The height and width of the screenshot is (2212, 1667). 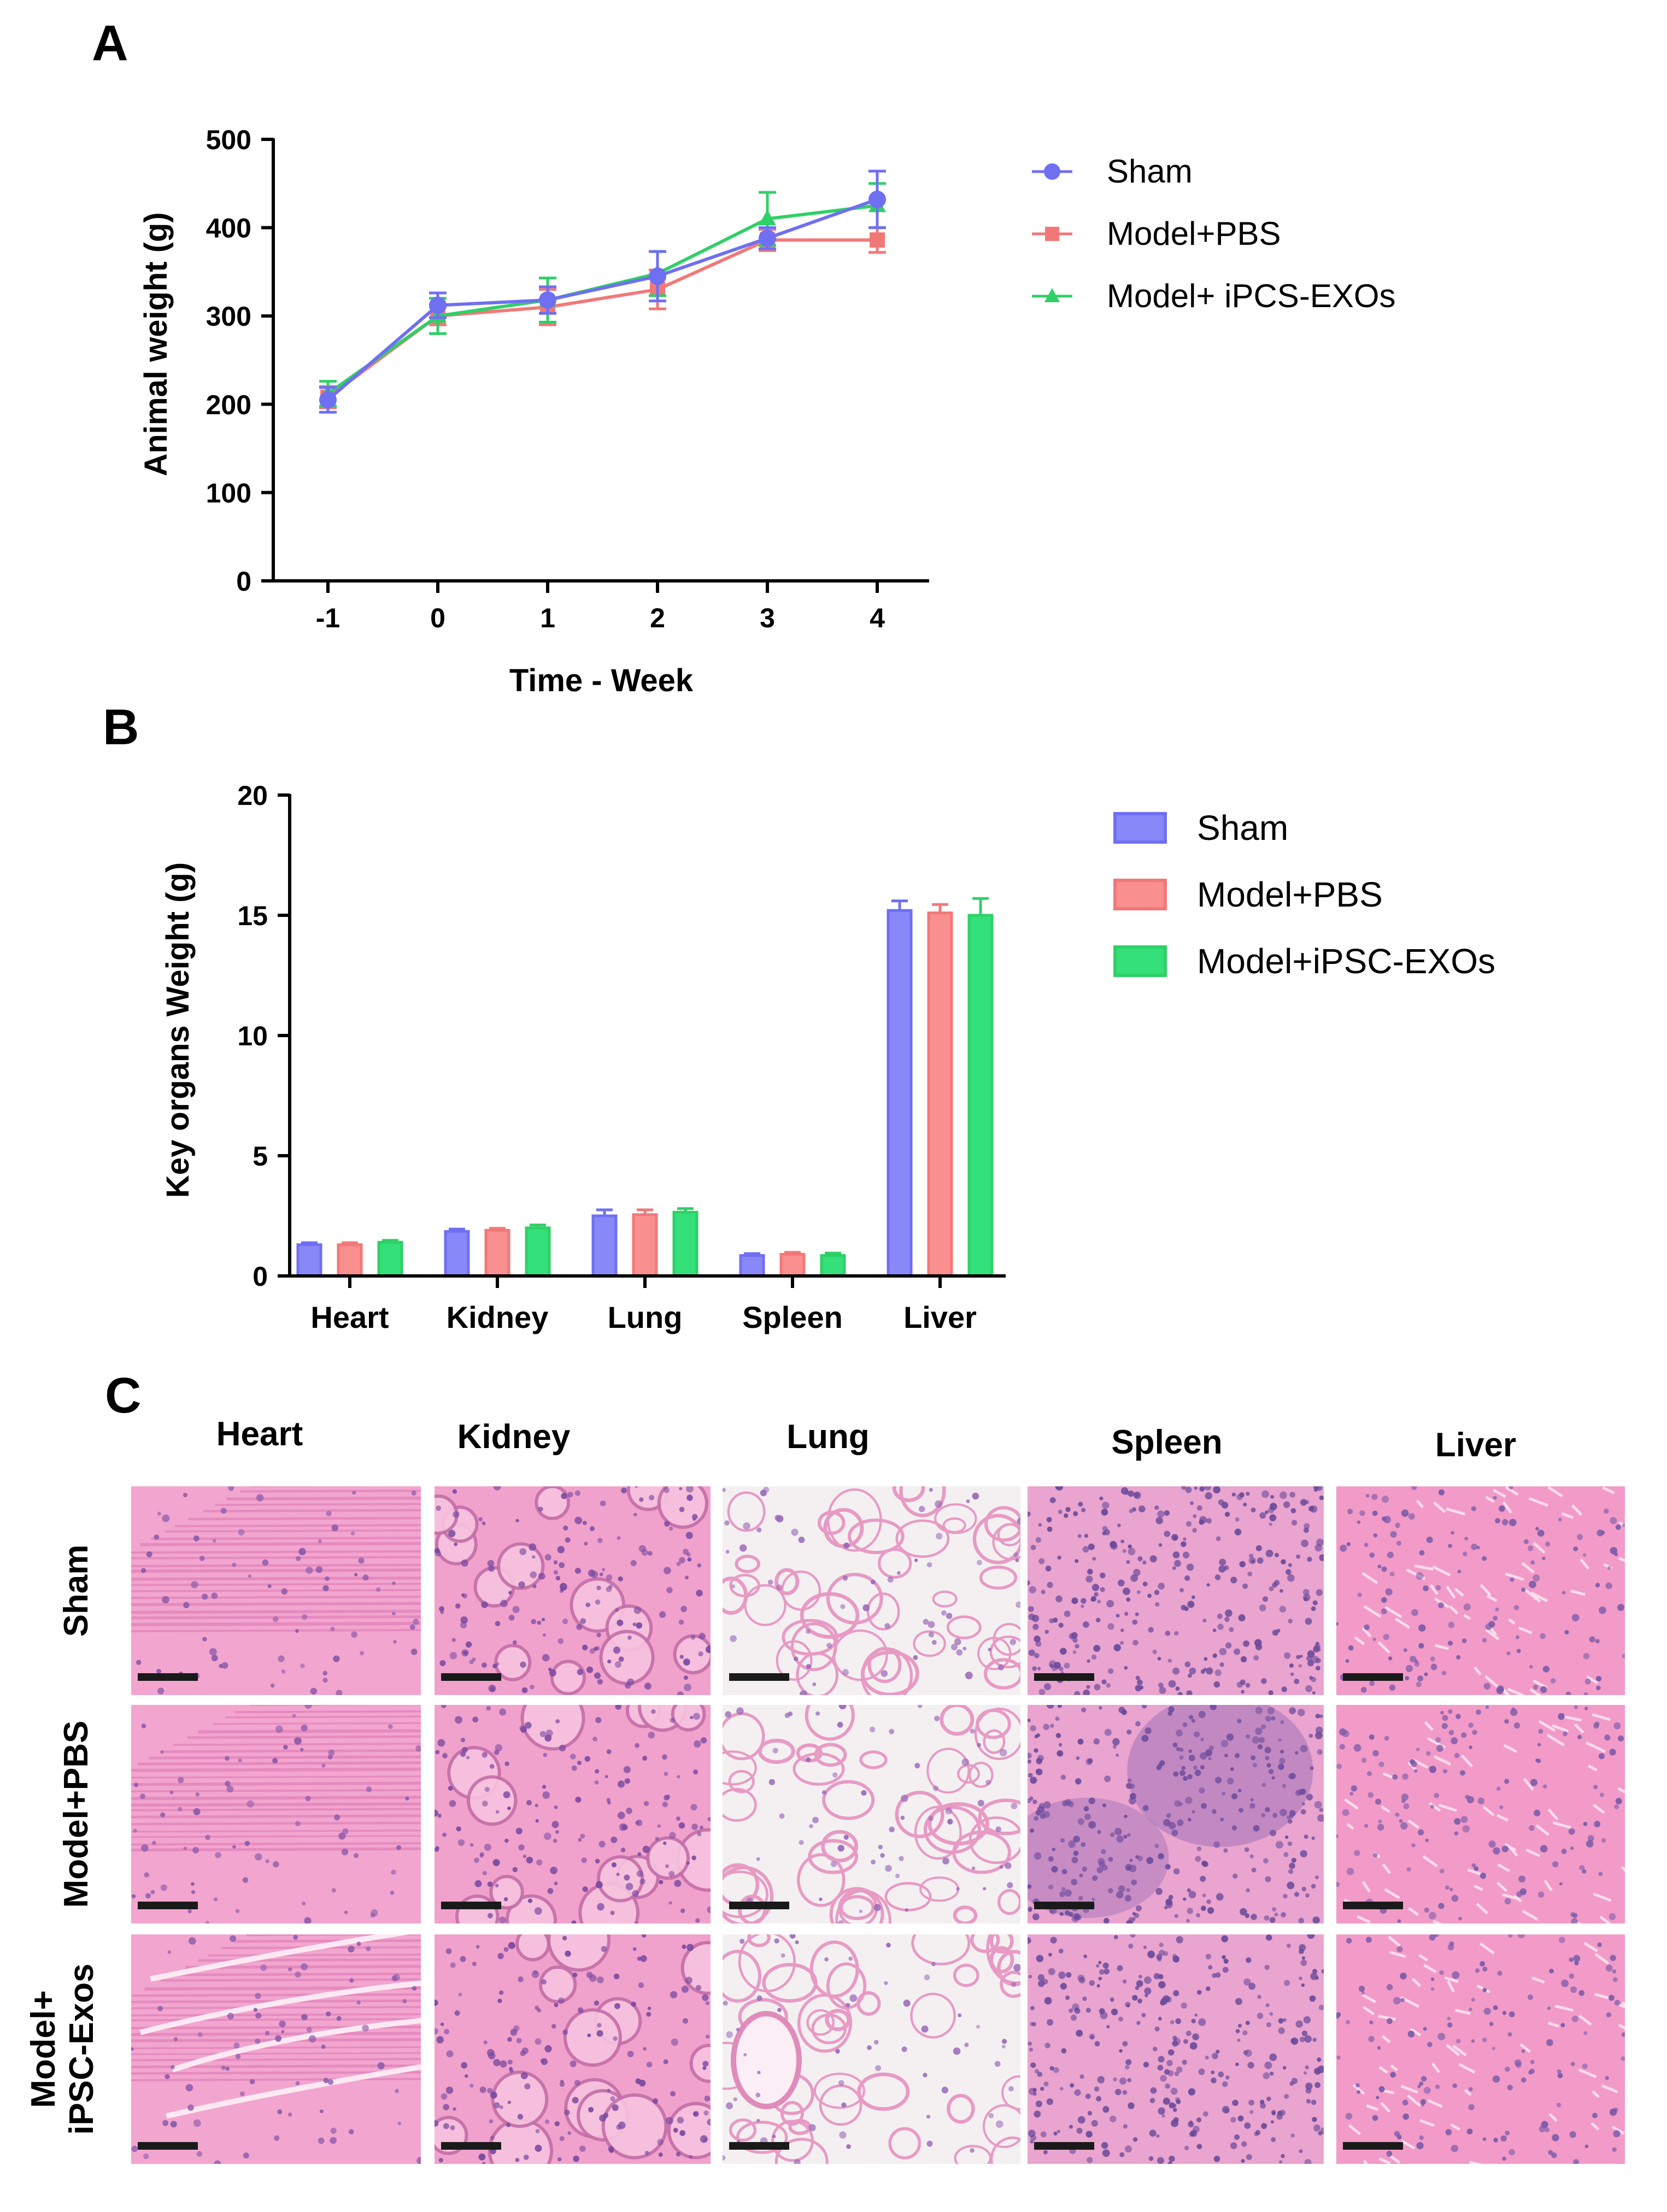 What do you see at coordinates (156, 344) in the screenshot?
I see `chart-a-ylabel: Animal weight (g)` at bounding box center [156, 344].